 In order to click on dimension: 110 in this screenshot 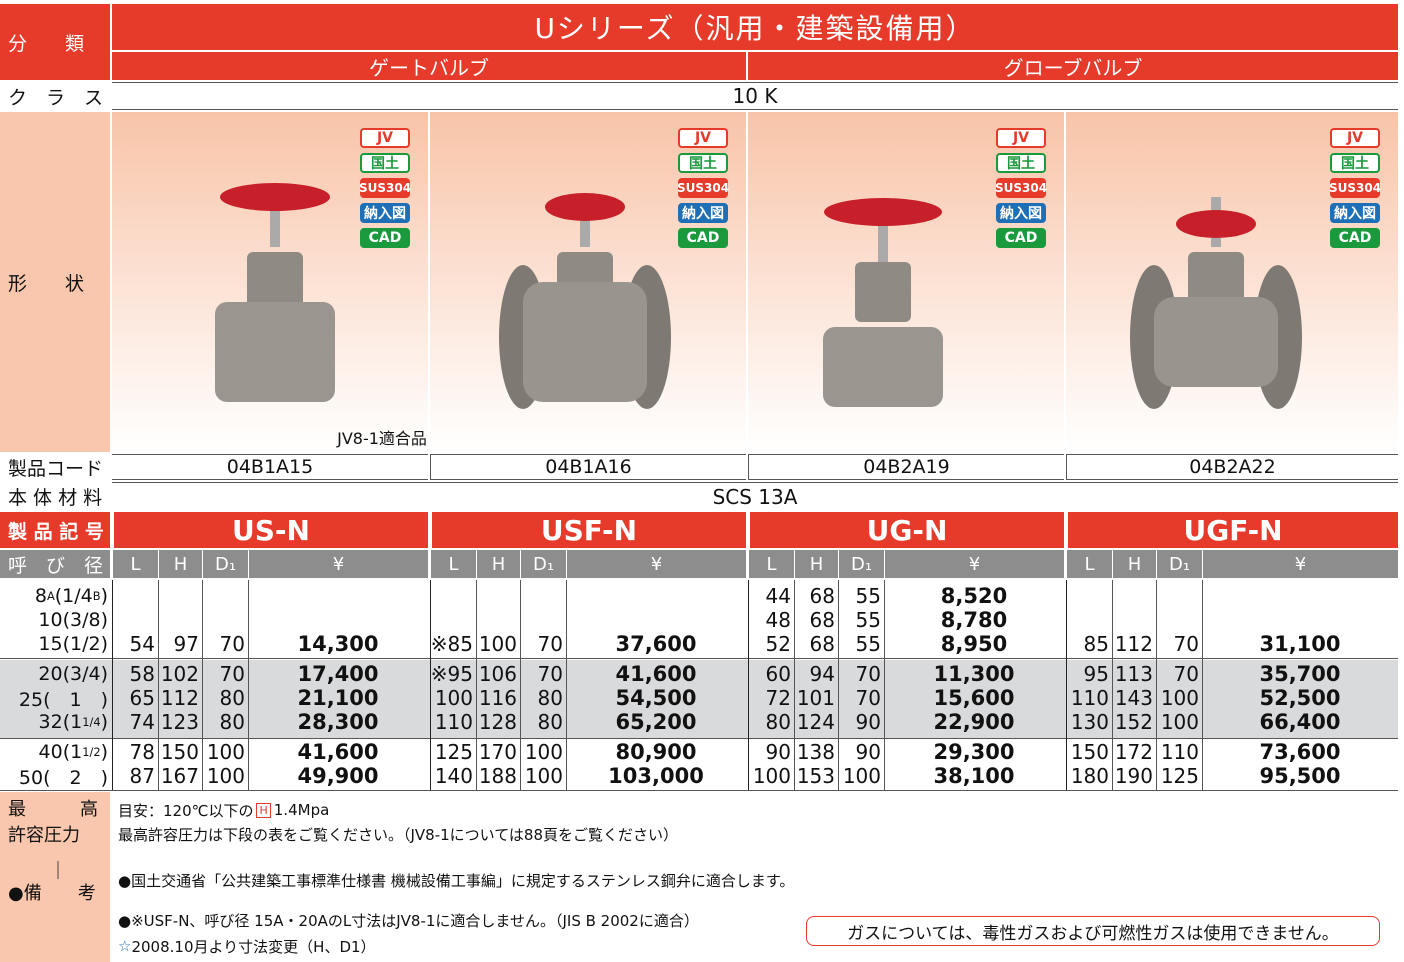, I will do `click(1089, 698)`.